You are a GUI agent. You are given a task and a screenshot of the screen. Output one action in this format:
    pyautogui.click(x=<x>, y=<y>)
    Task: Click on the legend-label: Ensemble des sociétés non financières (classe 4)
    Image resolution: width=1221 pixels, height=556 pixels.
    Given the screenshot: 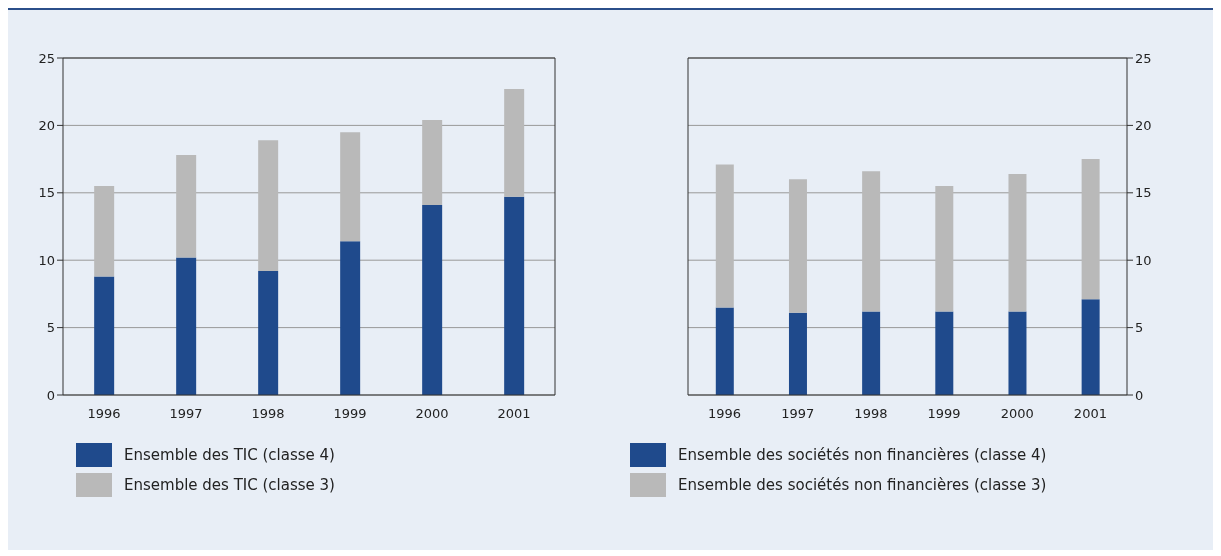 What is the action you would take?
    pyautogui.click(x=862, y=455)
    